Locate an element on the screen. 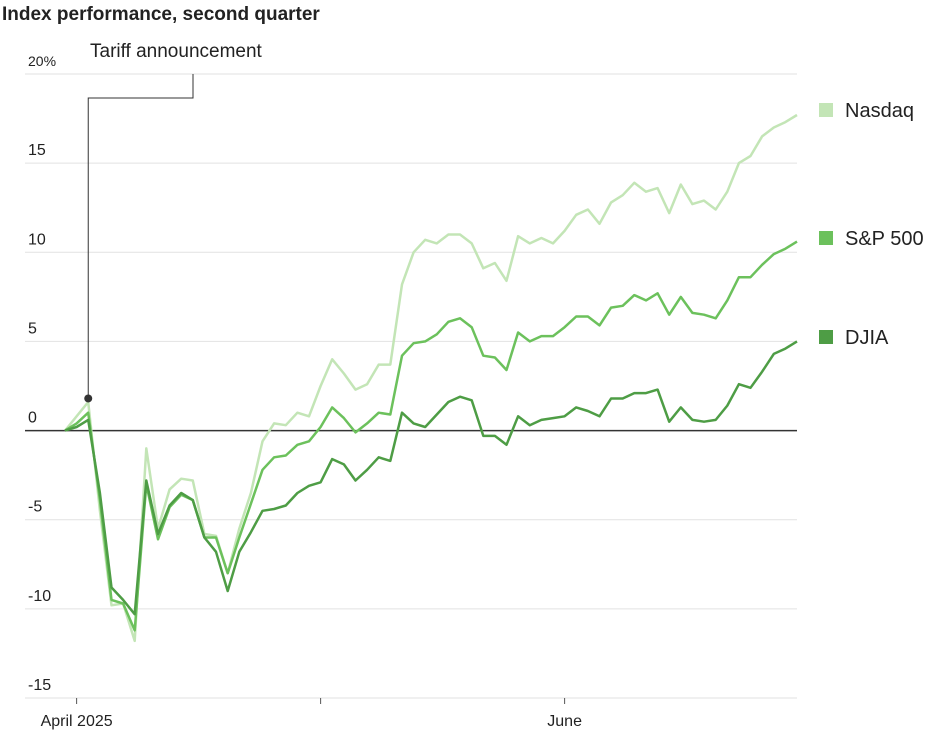 This screenshot has height=756, width=943. legend-label: S&P 500 is located at coordinates (884, 239).